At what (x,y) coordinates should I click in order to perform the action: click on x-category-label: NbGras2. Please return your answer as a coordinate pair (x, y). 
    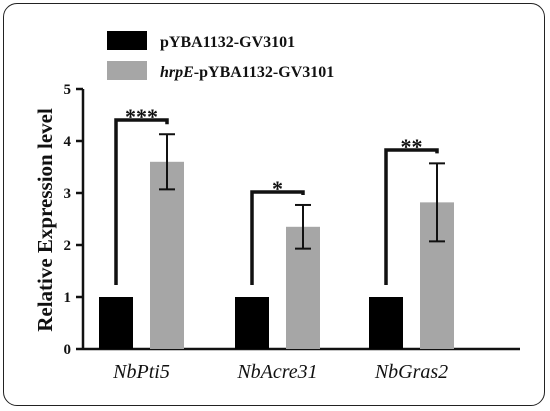
    Looking at the image, I should click on (411, 372).